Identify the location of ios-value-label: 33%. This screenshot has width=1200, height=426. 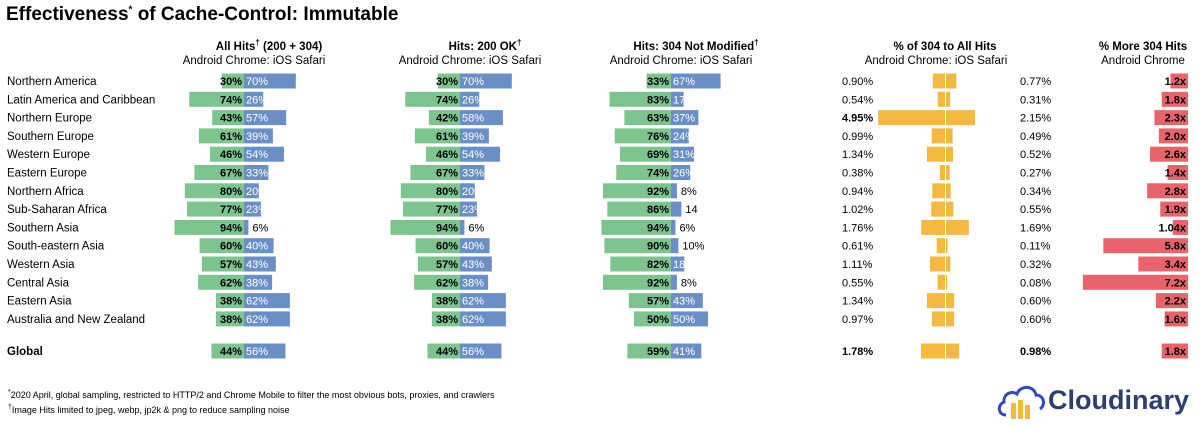
(473, 174).